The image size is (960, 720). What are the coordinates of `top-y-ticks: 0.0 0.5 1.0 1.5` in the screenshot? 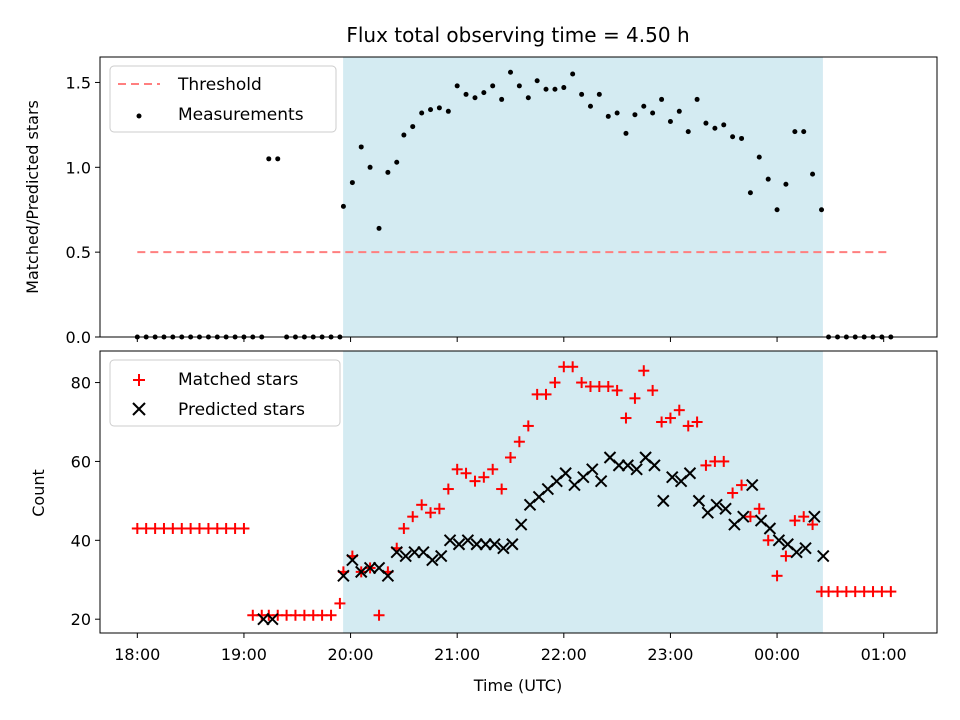 It's located at (83, 210).